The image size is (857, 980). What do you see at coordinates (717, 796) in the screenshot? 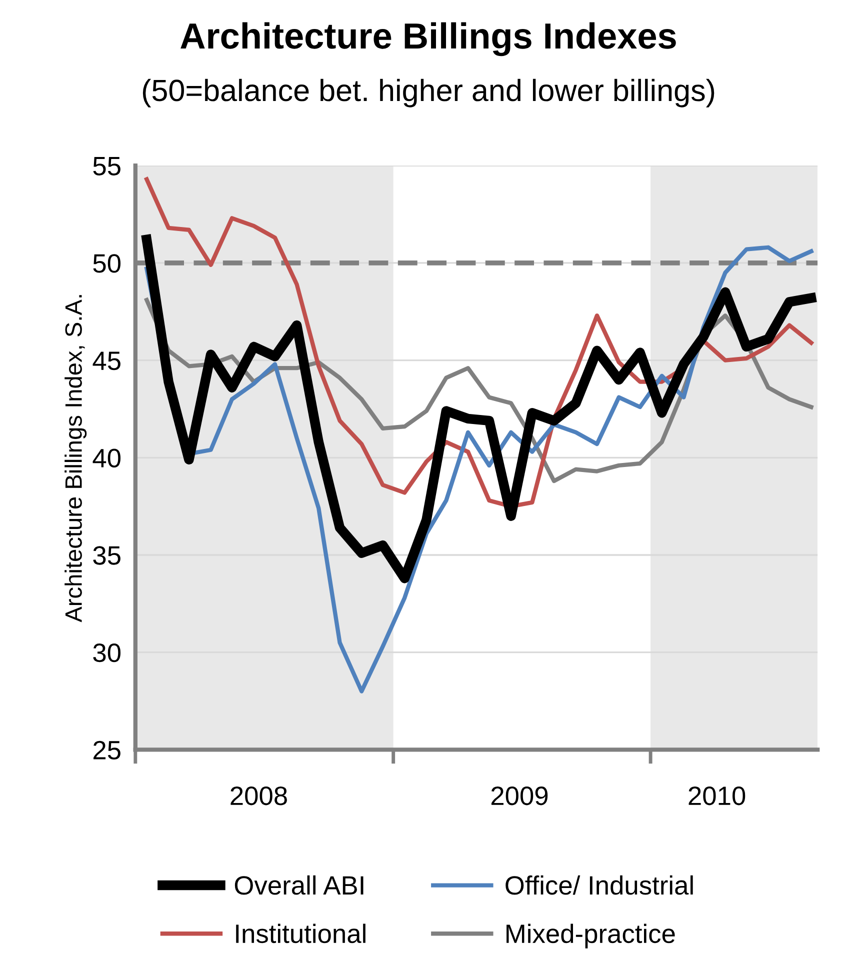
I see `x-tick-label: 2010` at bounding box center [717, 796].